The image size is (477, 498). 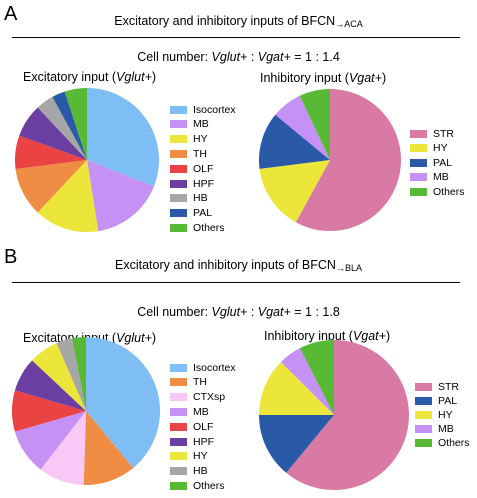 What do you see at coordinates (348, 268) in the screenshot?
I see `panel-b-header-sub: →BLA` at bounding box center [348, 268].